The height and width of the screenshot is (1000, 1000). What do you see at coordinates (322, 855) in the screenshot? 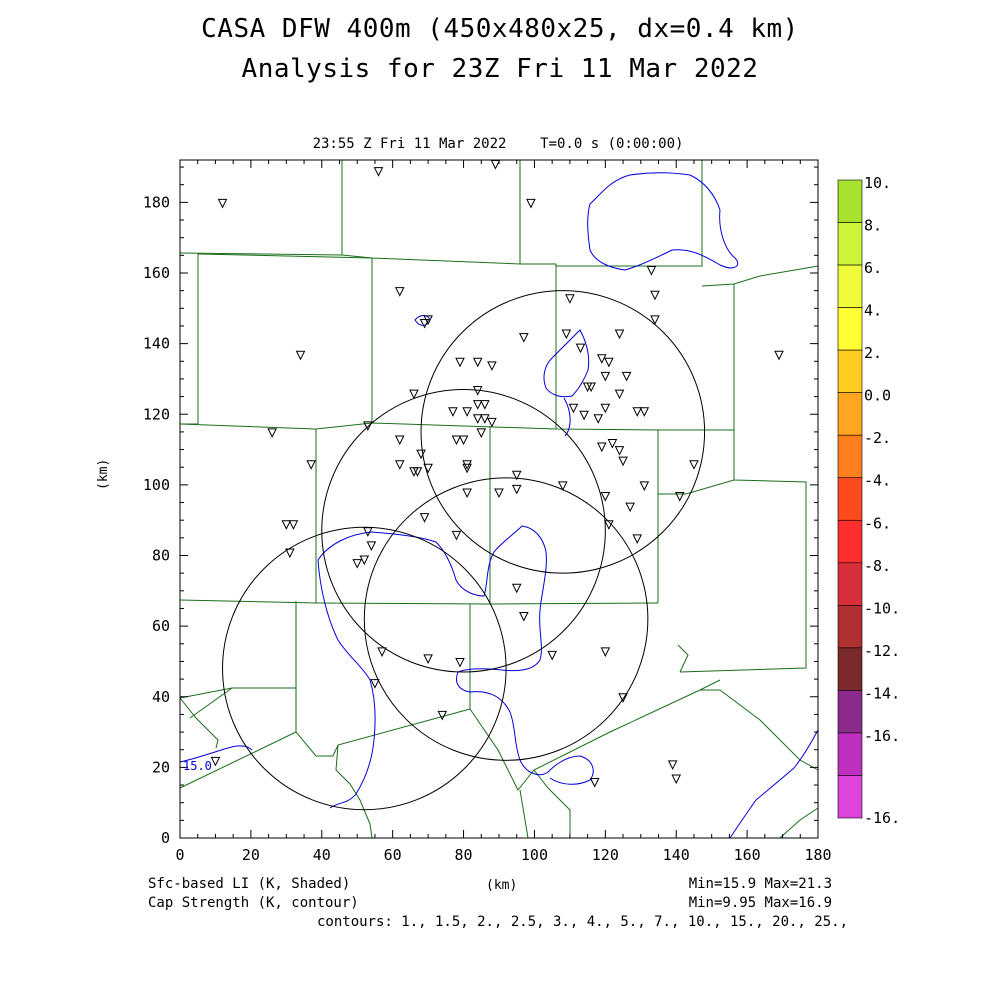
I see `x-tick-label: 40` at bounding box center [322, 855].